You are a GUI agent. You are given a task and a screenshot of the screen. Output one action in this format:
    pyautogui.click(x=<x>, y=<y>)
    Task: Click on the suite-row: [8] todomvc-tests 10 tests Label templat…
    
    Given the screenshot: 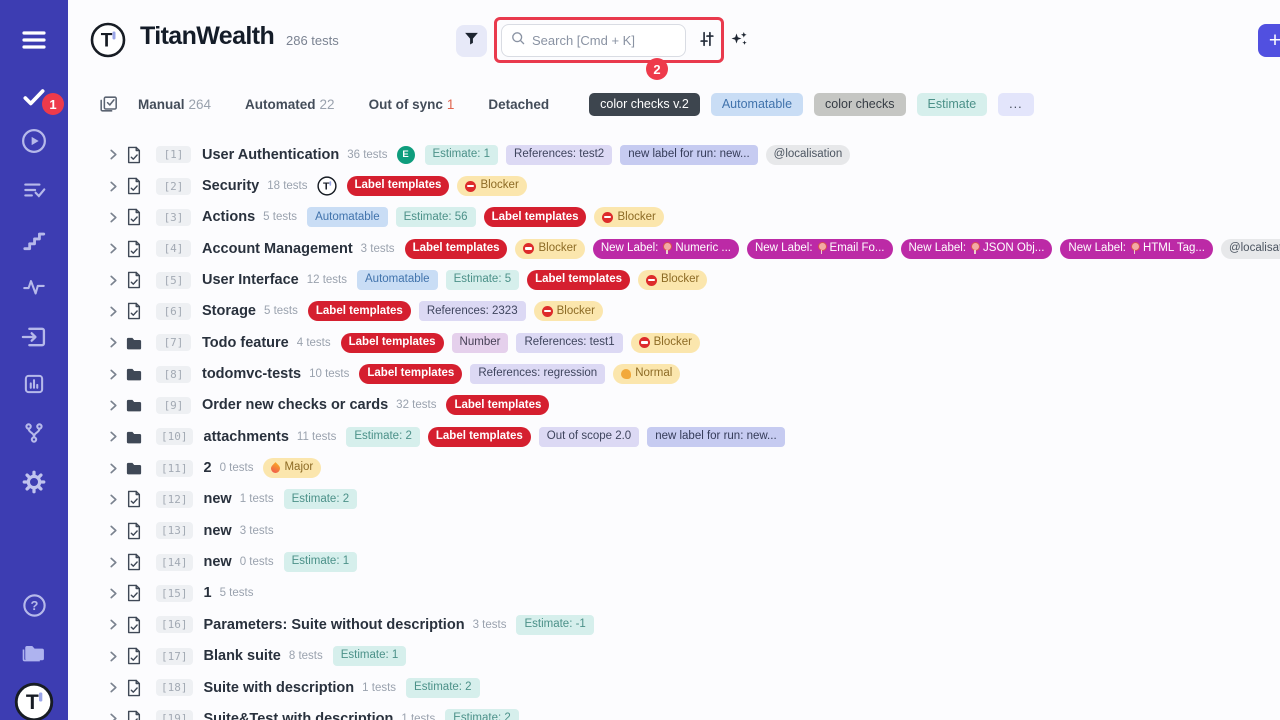 What is the action you would take?
    pyautogui.click(x=674, y=373)
    